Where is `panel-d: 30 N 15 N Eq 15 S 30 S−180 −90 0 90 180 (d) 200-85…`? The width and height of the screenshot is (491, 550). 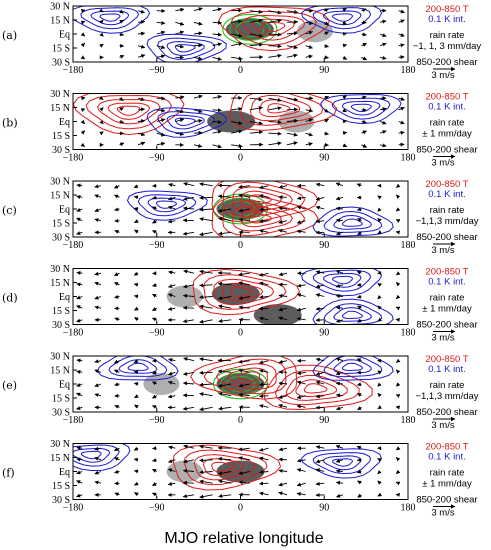 panel-d: 30 N 15 N Eq 15 S 30 S−180 −90 0 90 180 (d) 200-85… is located at coordinates (240, 304).